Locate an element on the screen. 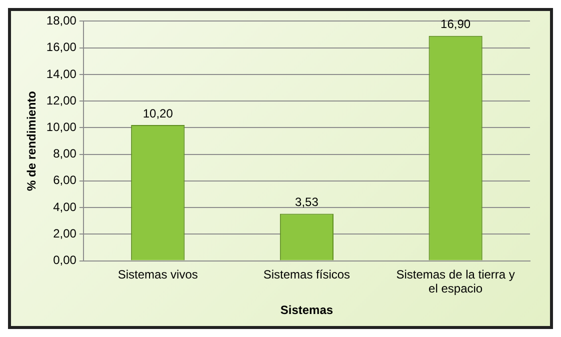  y-tick-label: 16,00 is located at coordinates (61, 47).